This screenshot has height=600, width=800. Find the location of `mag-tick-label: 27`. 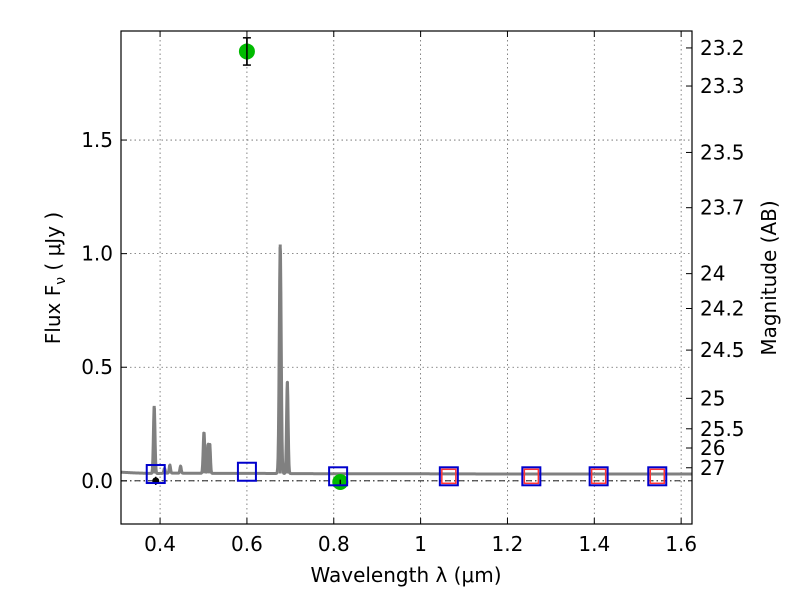

mag-tick-label: 27 is located at coordinates (712, 468).